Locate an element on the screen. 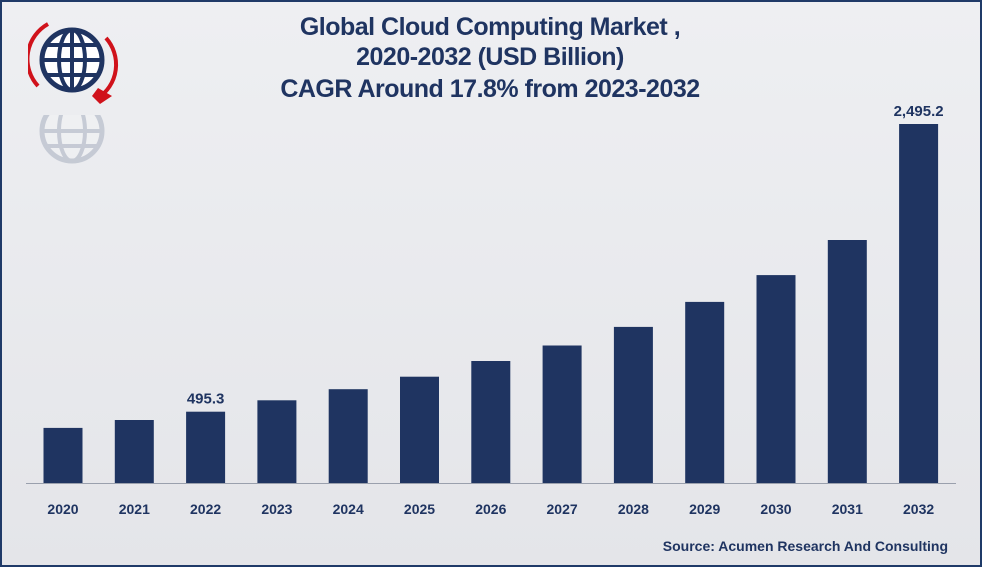  bar-2023 is located at coordinates (277, 441).